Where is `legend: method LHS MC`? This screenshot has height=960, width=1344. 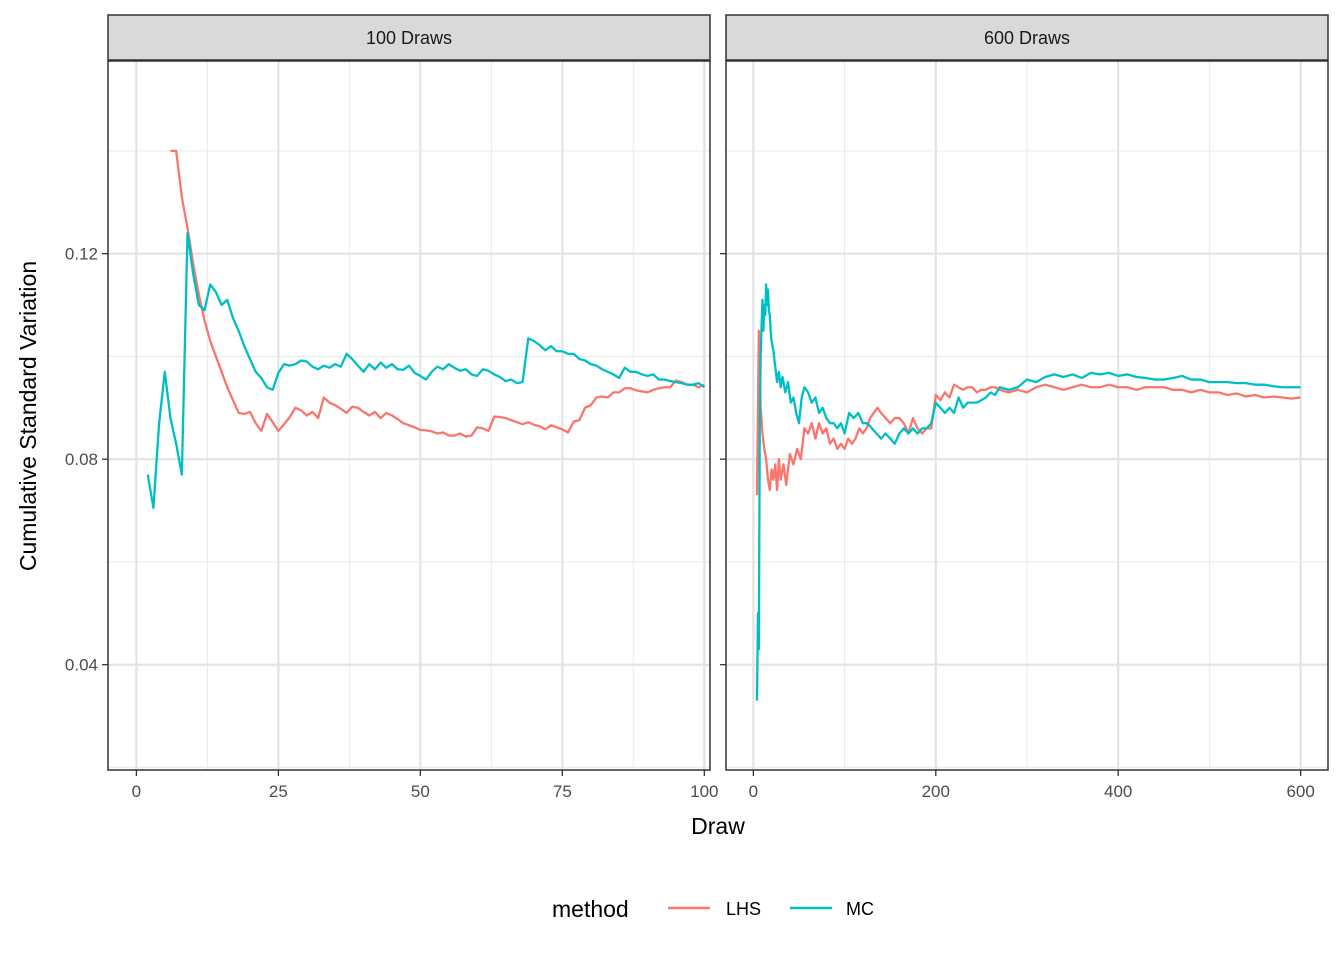 legend: method LHS MC is located at coordinates (713, 909).